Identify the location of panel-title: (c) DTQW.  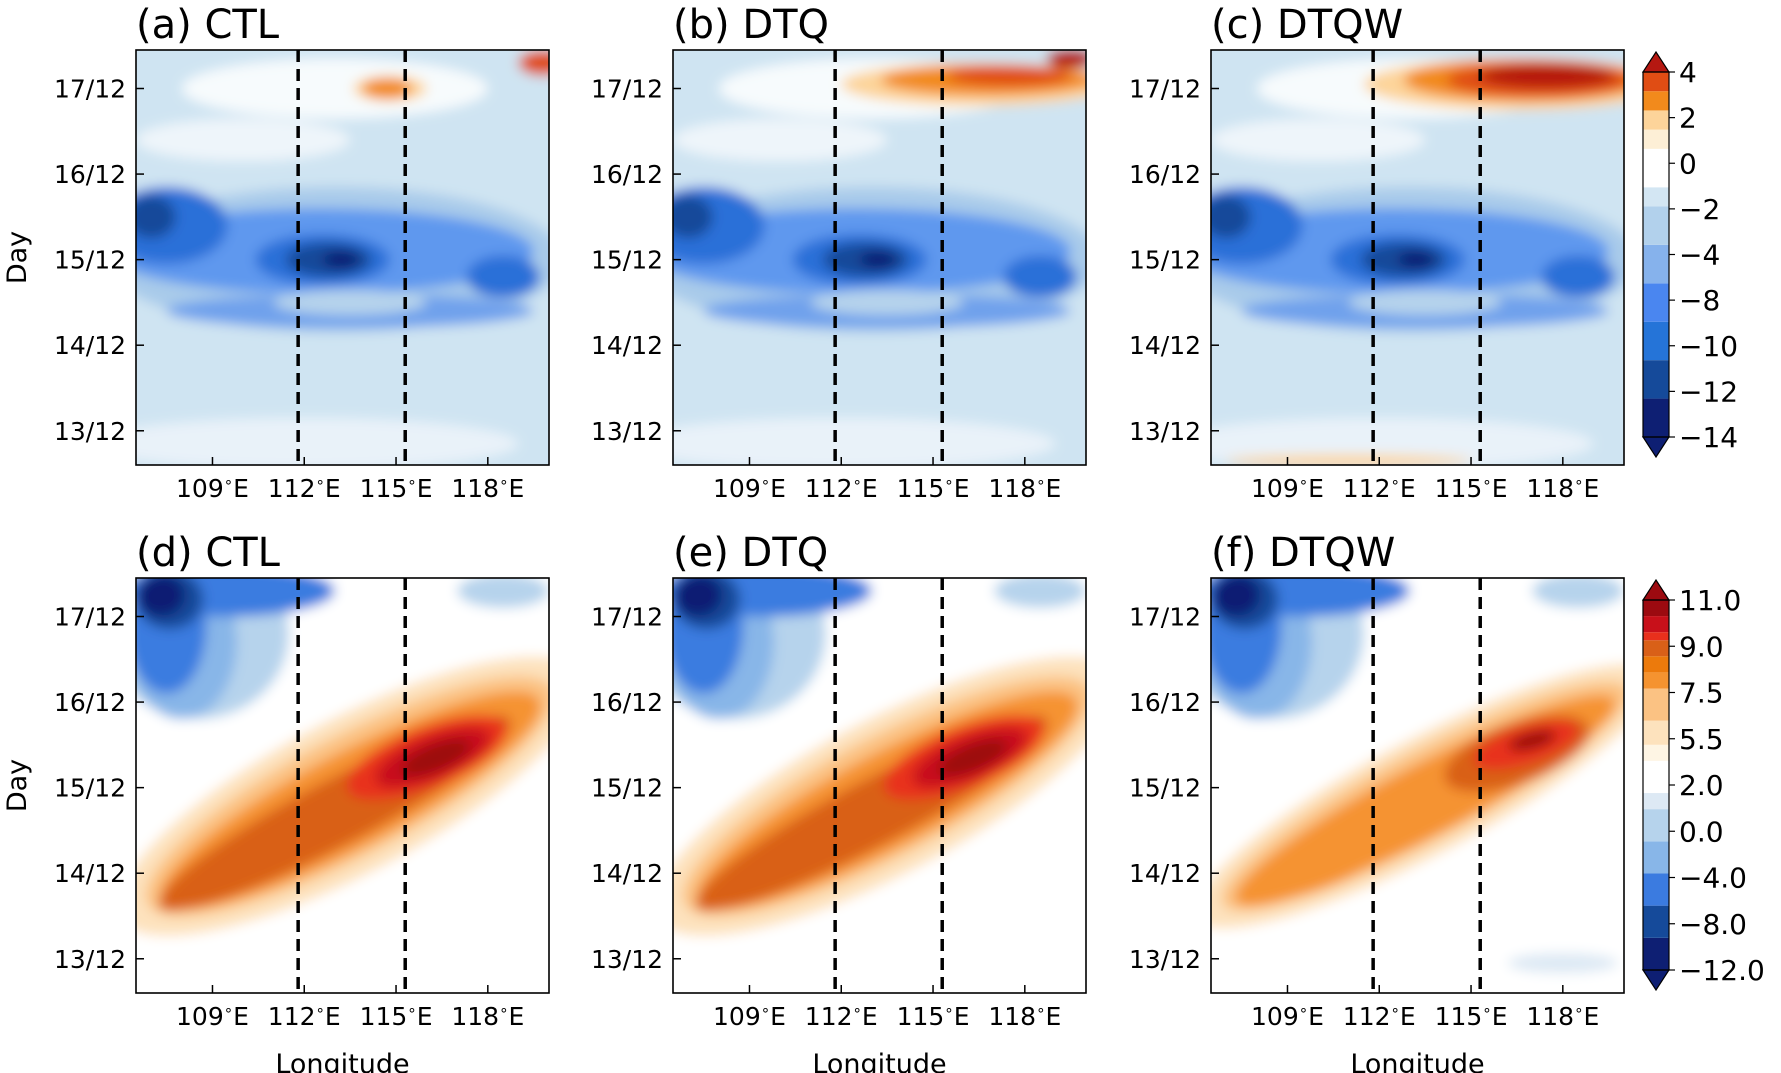
(1307, 25).